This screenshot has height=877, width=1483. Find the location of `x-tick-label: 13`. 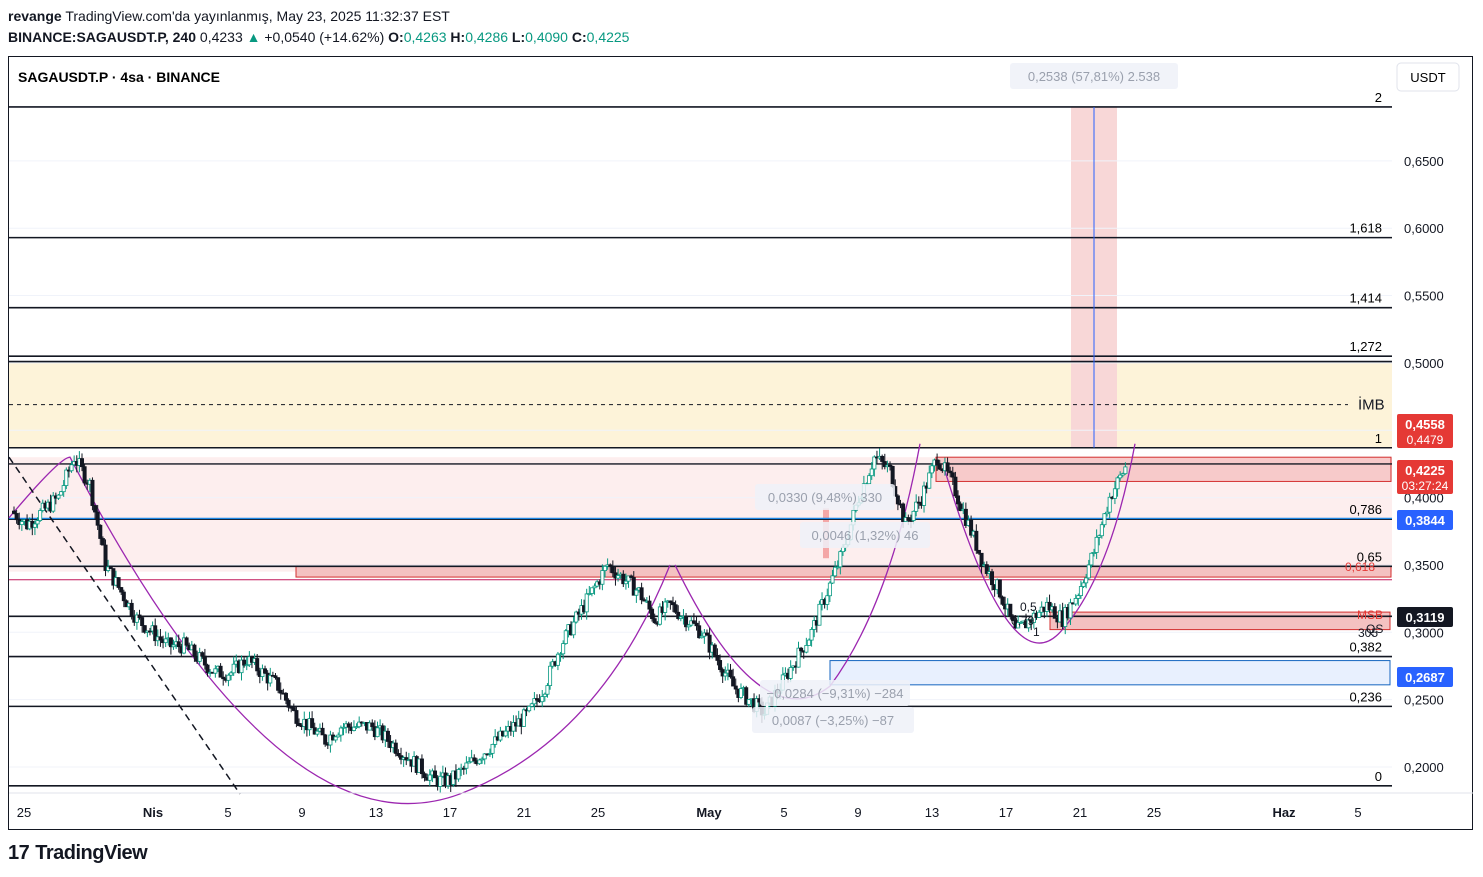

x-tick-label: 13 is located at coordinates (932, 812).